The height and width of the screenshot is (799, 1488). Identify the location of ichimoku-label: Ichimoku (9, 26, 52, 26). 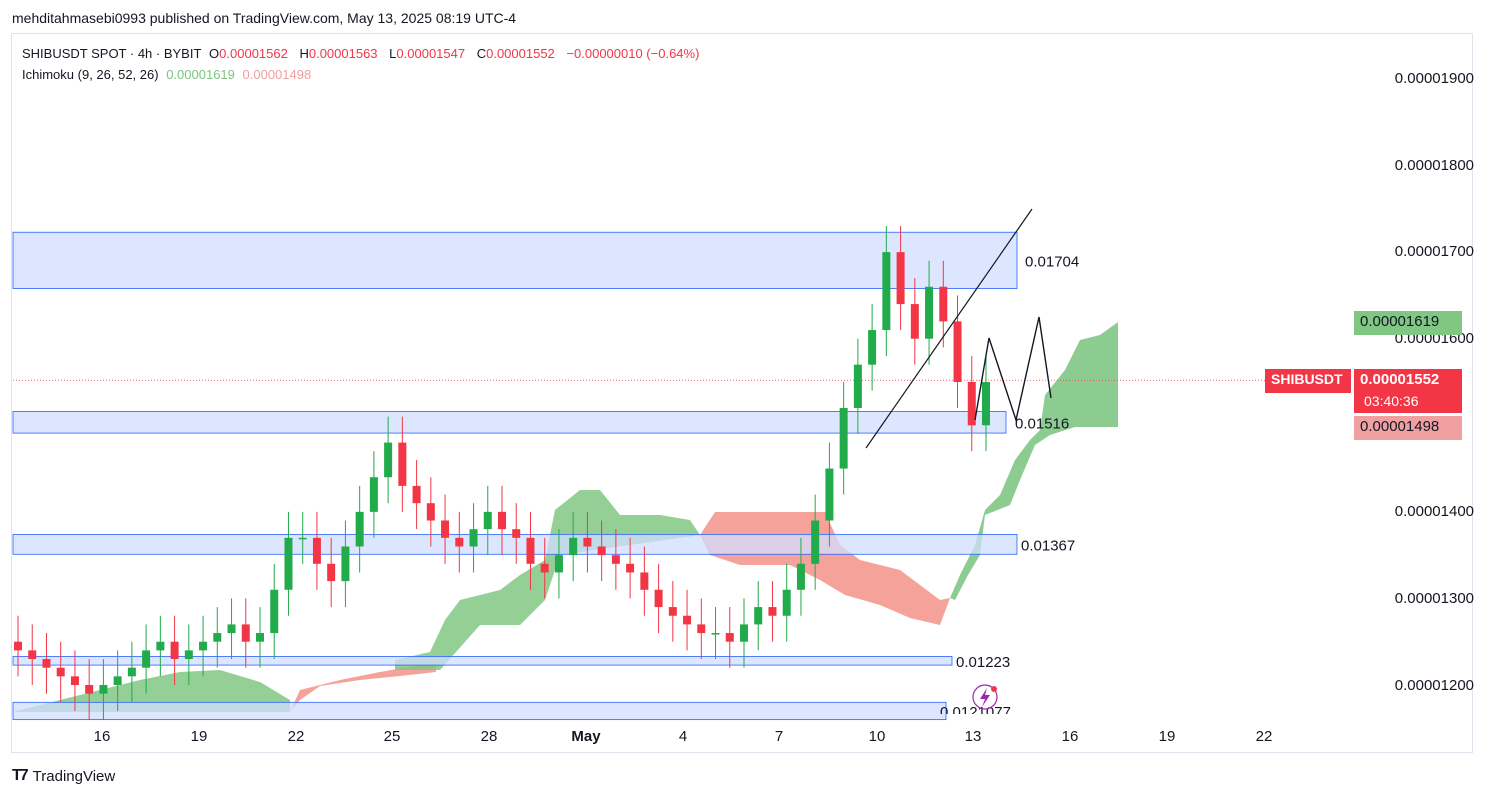
(90, 74).